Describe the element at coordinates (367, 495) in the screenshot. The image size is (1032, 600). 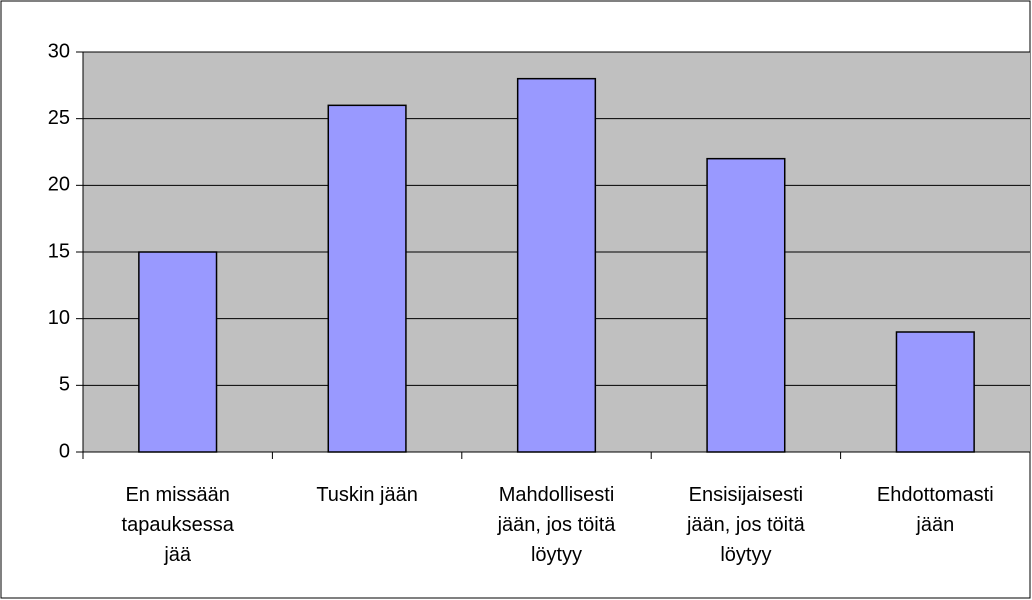
I see `x-tick-label: Tuskin jään` at that location.